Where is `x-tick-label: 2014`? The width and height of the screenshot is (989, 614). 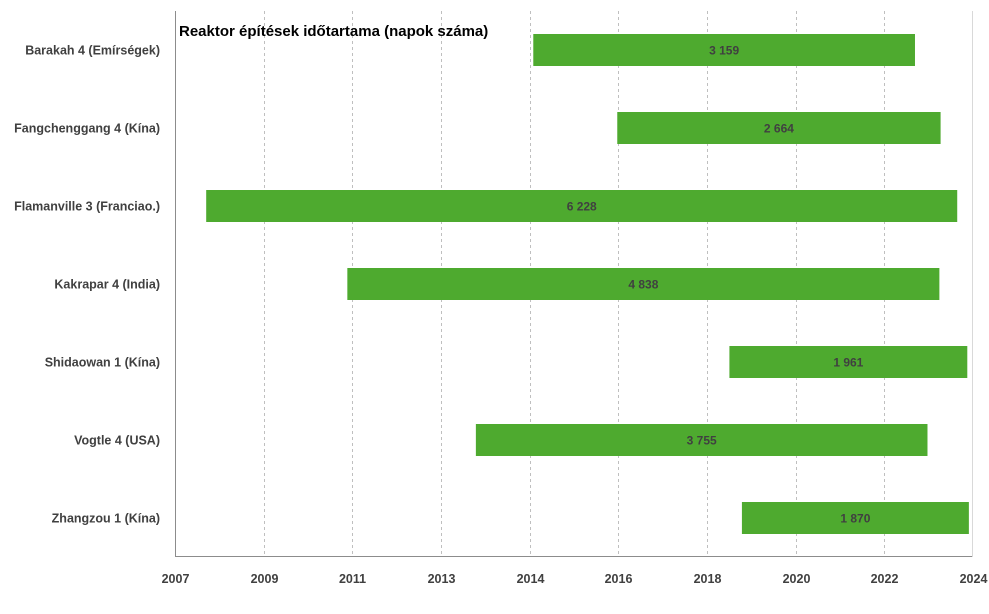
x-tick-label: 2014 is located at coordinates (531, 579).